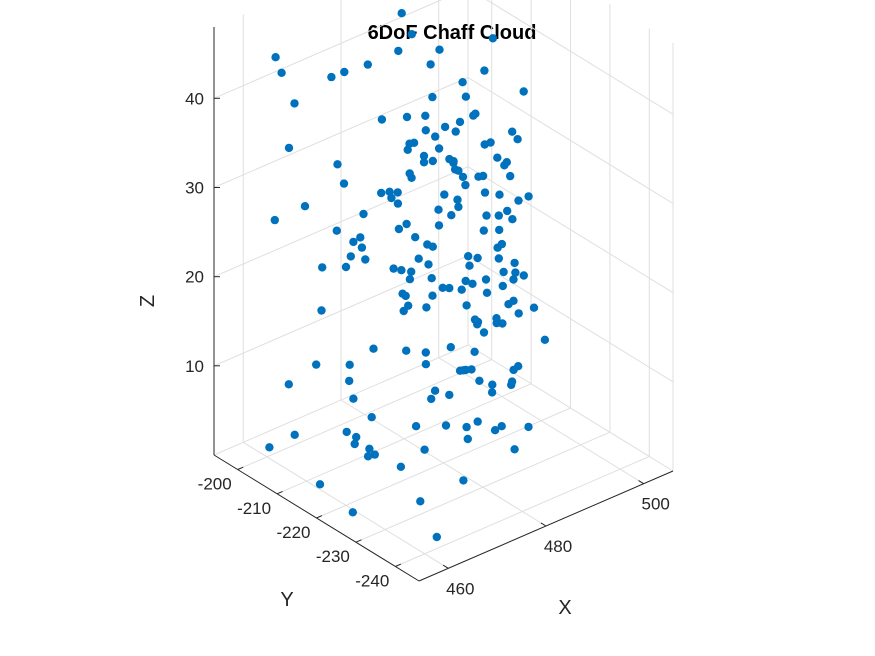 The height and width of the screenshot is (656, 875). Describe the element at coordinates (656, 504) in the screenshot. I see `x-tick-label: 500` at that location.